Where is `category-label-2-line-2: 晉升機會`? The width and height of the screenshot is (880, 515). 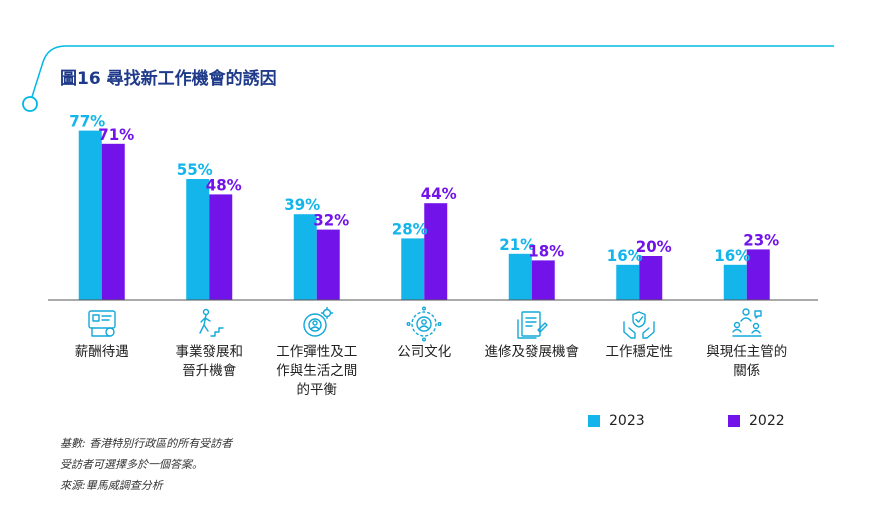 category-label-2-line-2: 晉升機會 is located at coordinates (209, 371).